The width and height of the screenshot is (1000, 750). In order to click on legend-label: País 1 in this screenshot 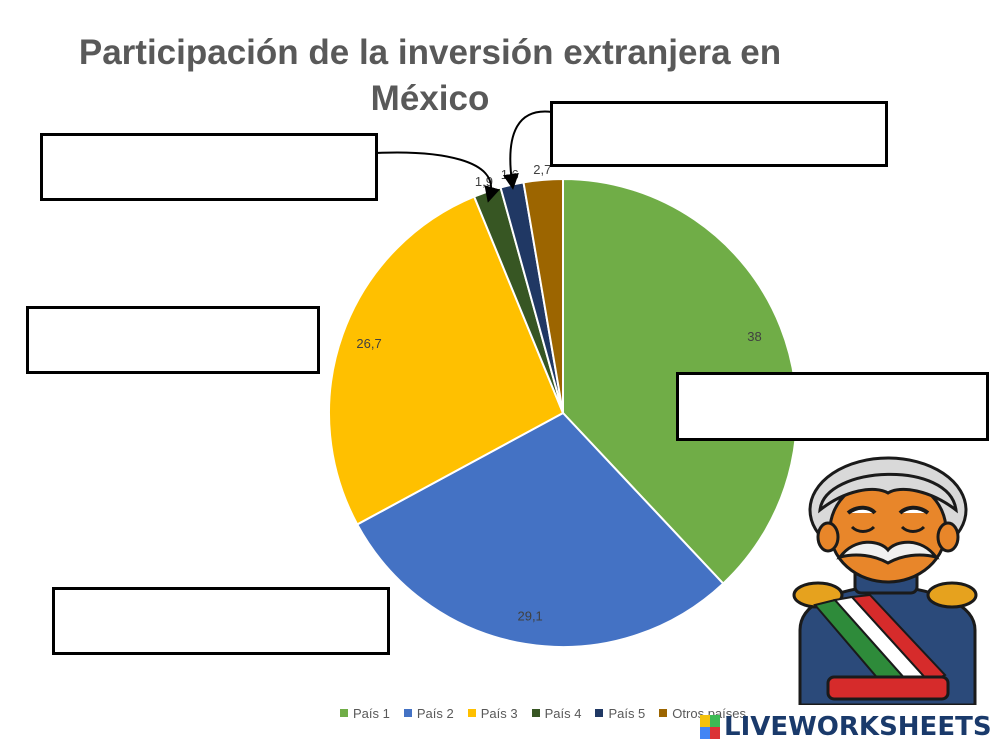, I will do `click(371, 713)`.